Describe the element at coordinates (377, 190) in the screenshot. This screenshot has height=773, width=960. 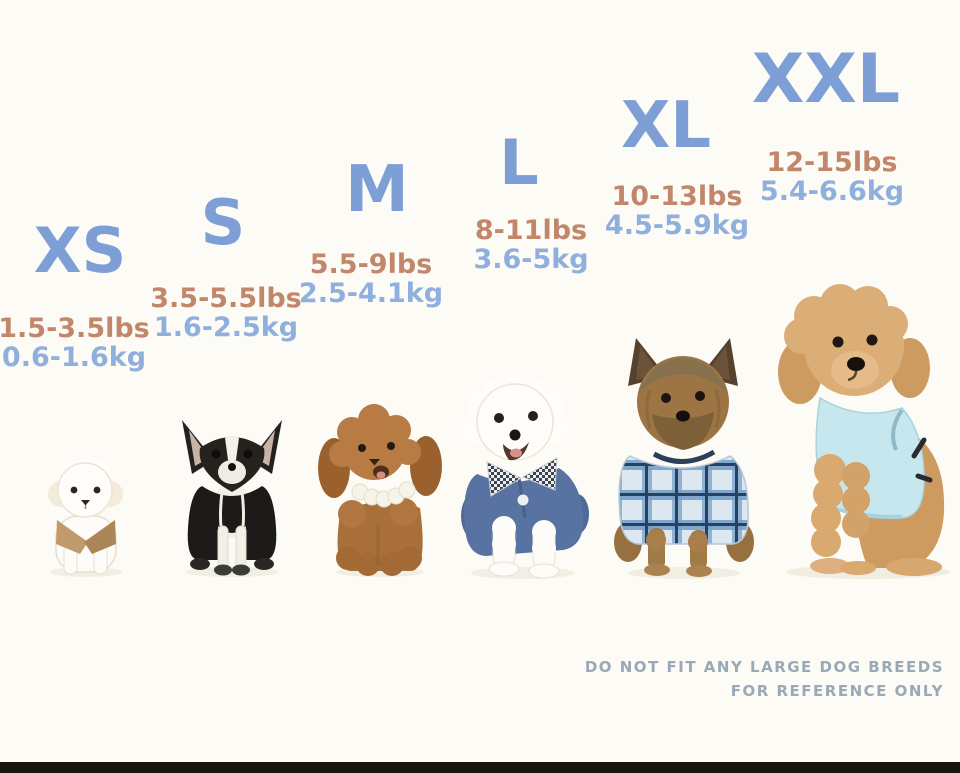
I see `size-label-m: M` at that location.